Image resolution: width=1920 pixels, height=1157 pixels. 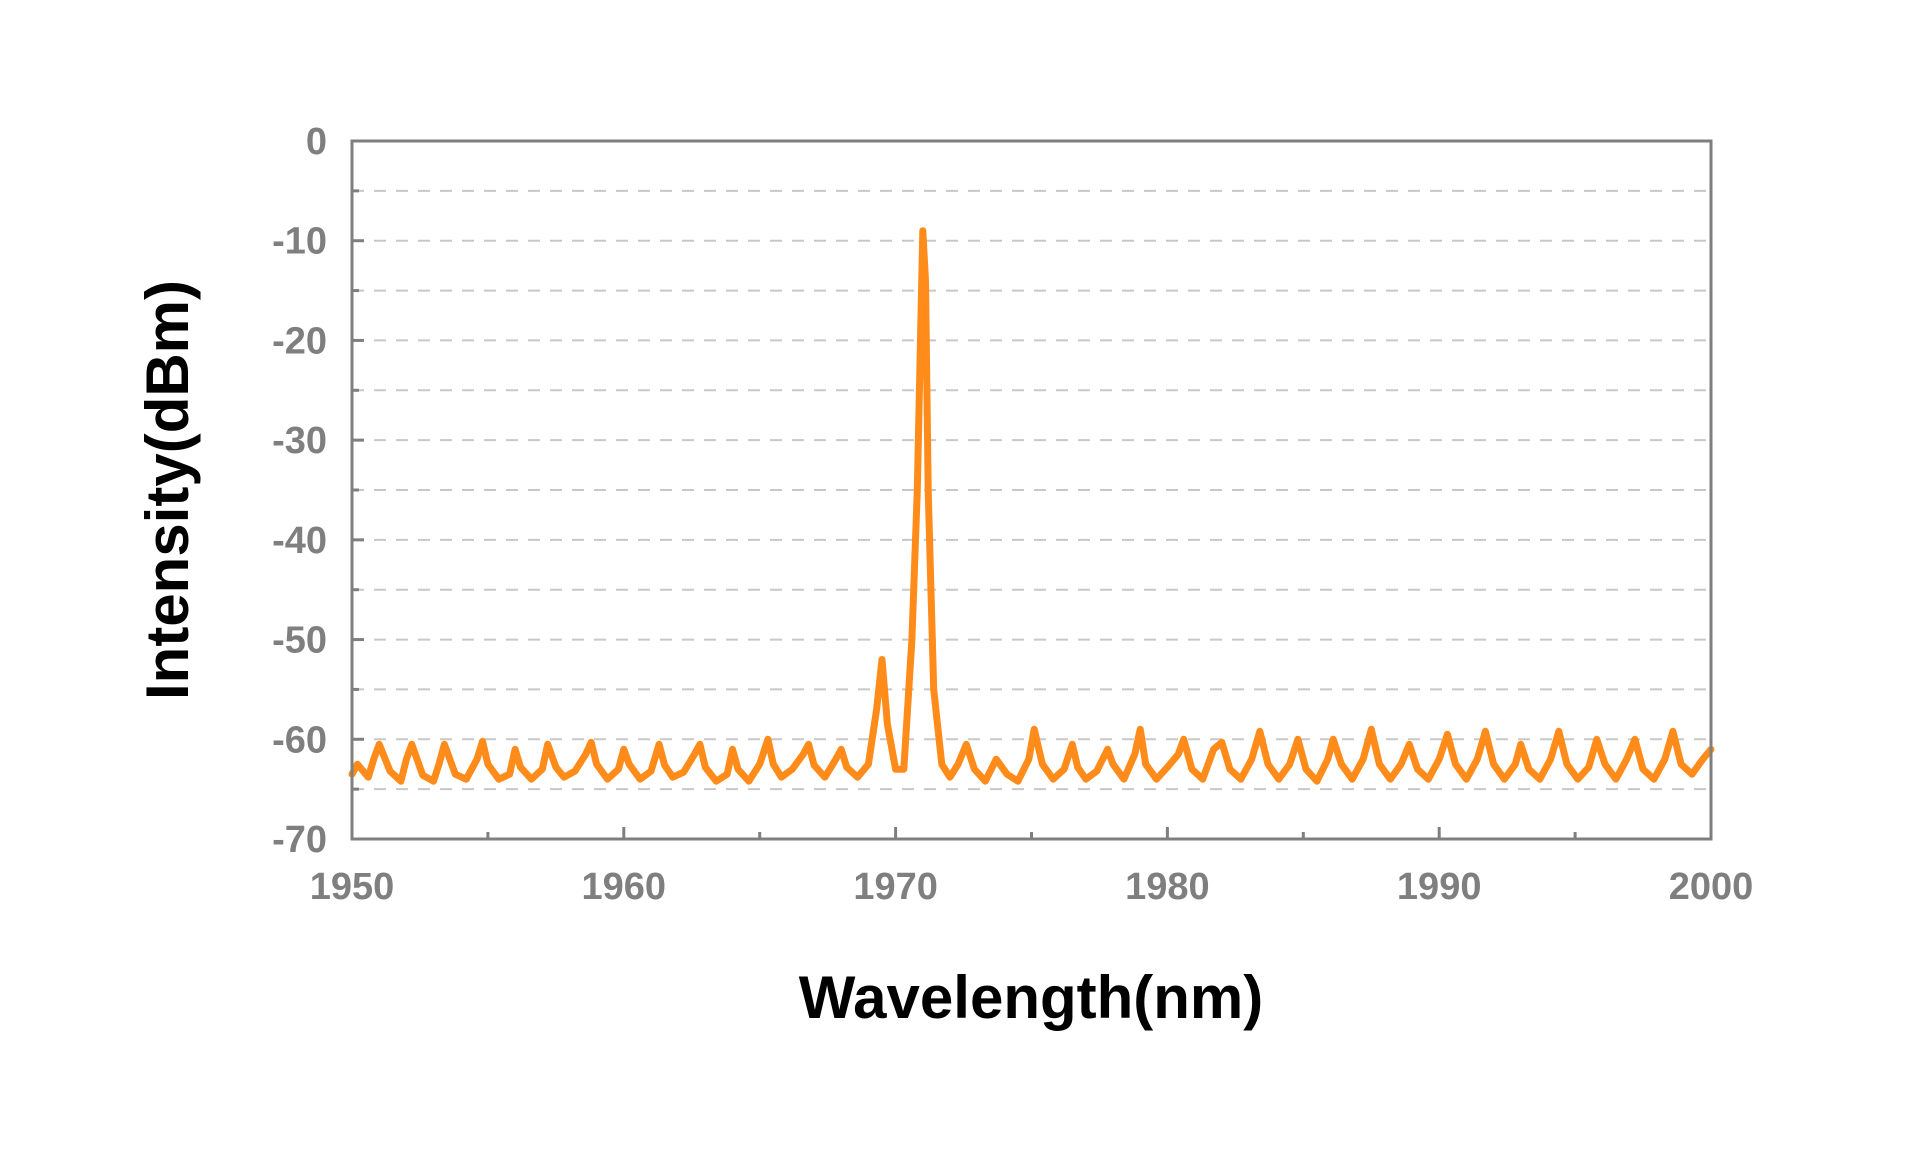 I want to click on x-tick-label: 1950, so click(x=352, y=887).